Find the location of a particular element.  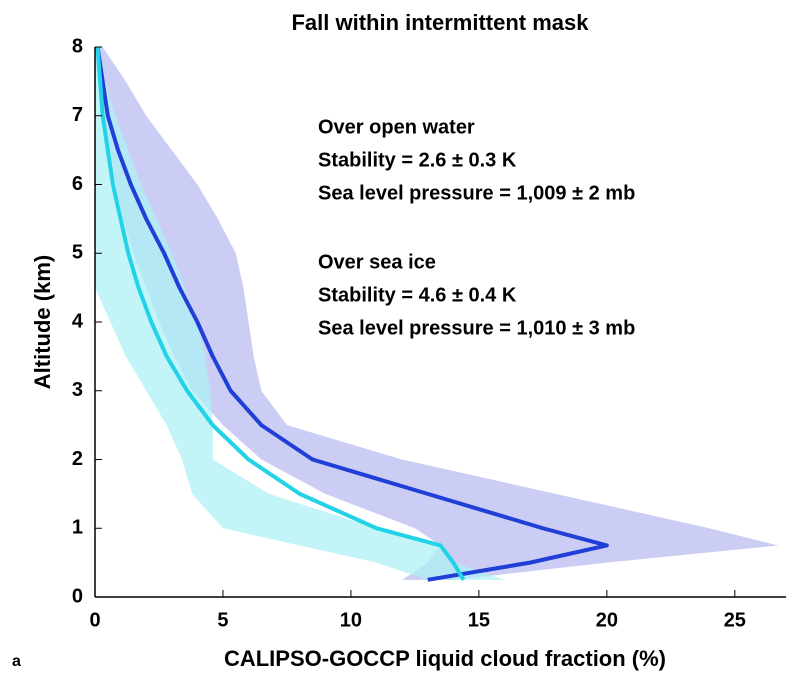

y-tick-label: 1 is located at coordinates (77, 528).